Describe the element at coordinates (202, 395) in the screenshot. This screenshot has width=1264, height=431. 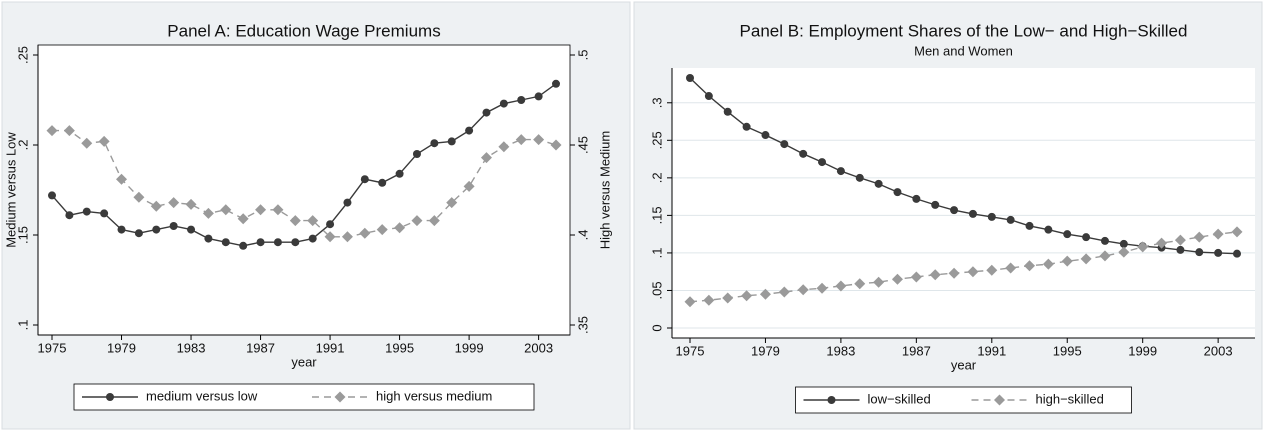
I see `legend-label: medium versus low` at that location.